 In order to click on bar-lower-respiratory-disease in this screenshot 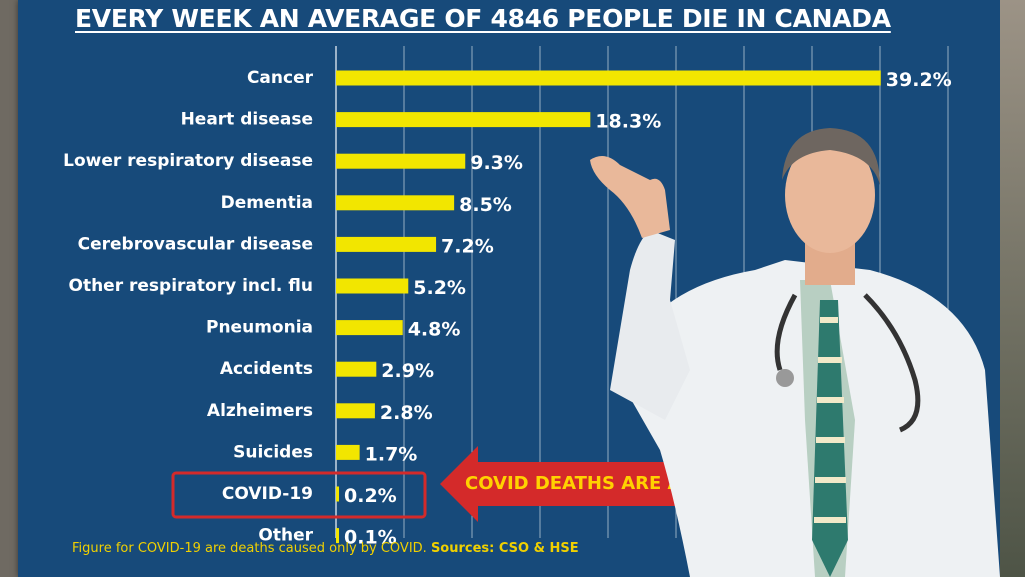, I will do `click(401, 161)`.